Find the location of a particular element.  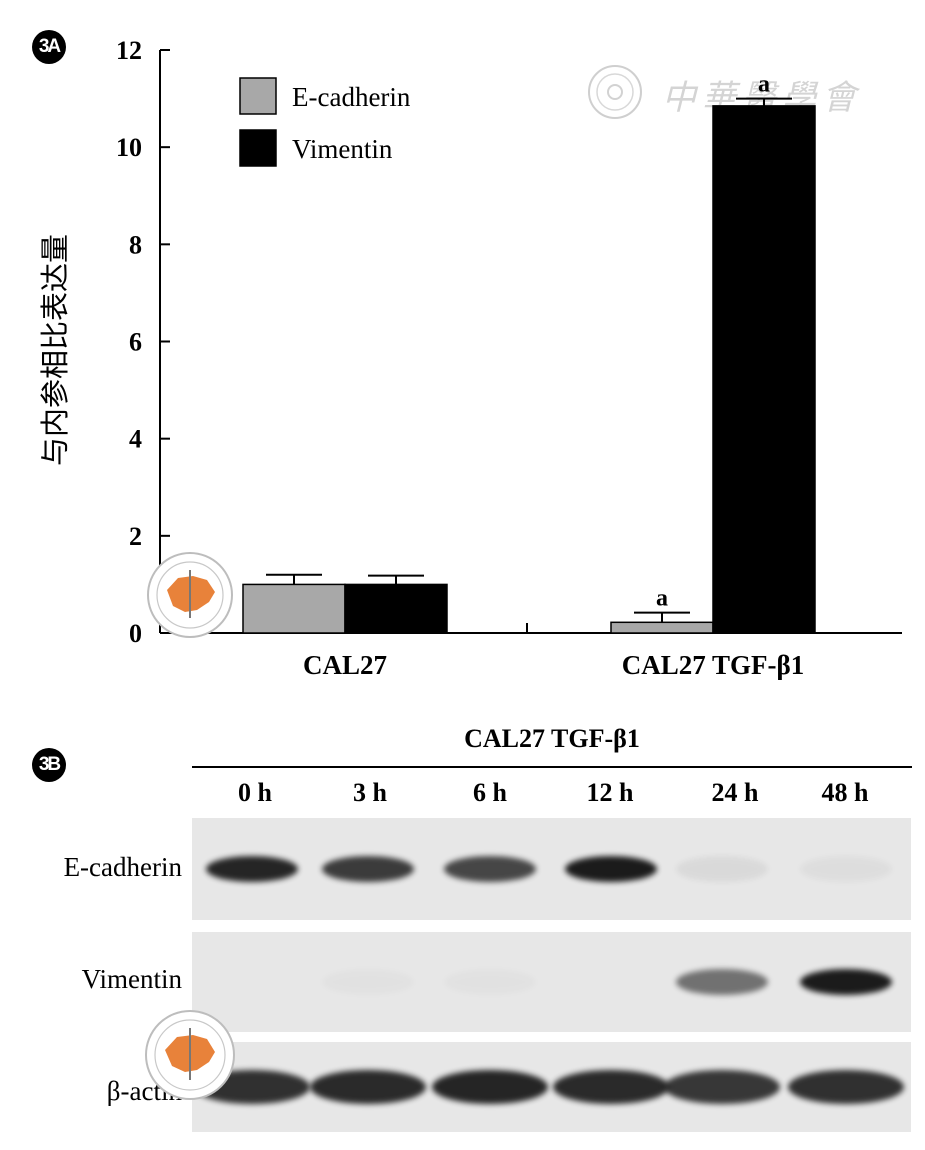

lane-label: 48 h is located at coordinates (845, 792).